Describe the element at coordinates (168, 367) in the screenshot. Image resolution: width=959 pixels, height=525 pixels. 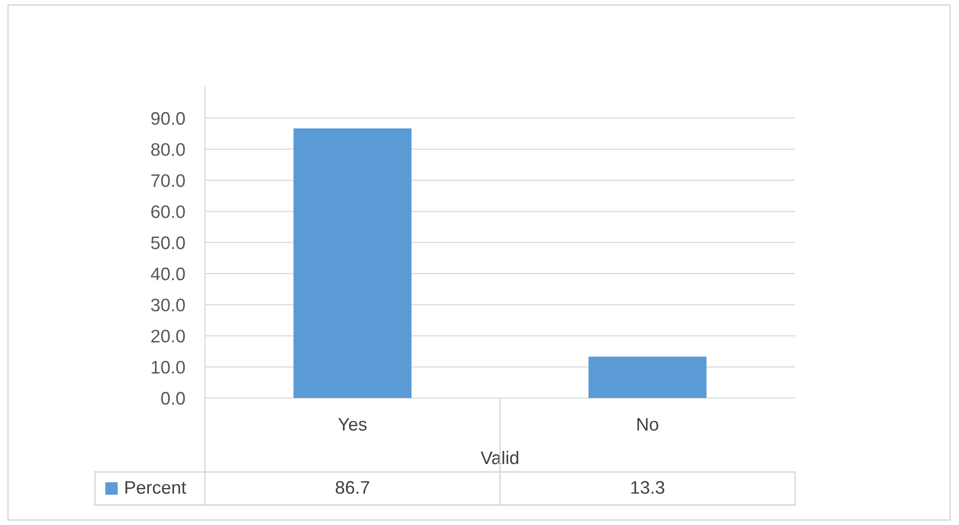
I see `y-tick-label: 10.0` at that location.